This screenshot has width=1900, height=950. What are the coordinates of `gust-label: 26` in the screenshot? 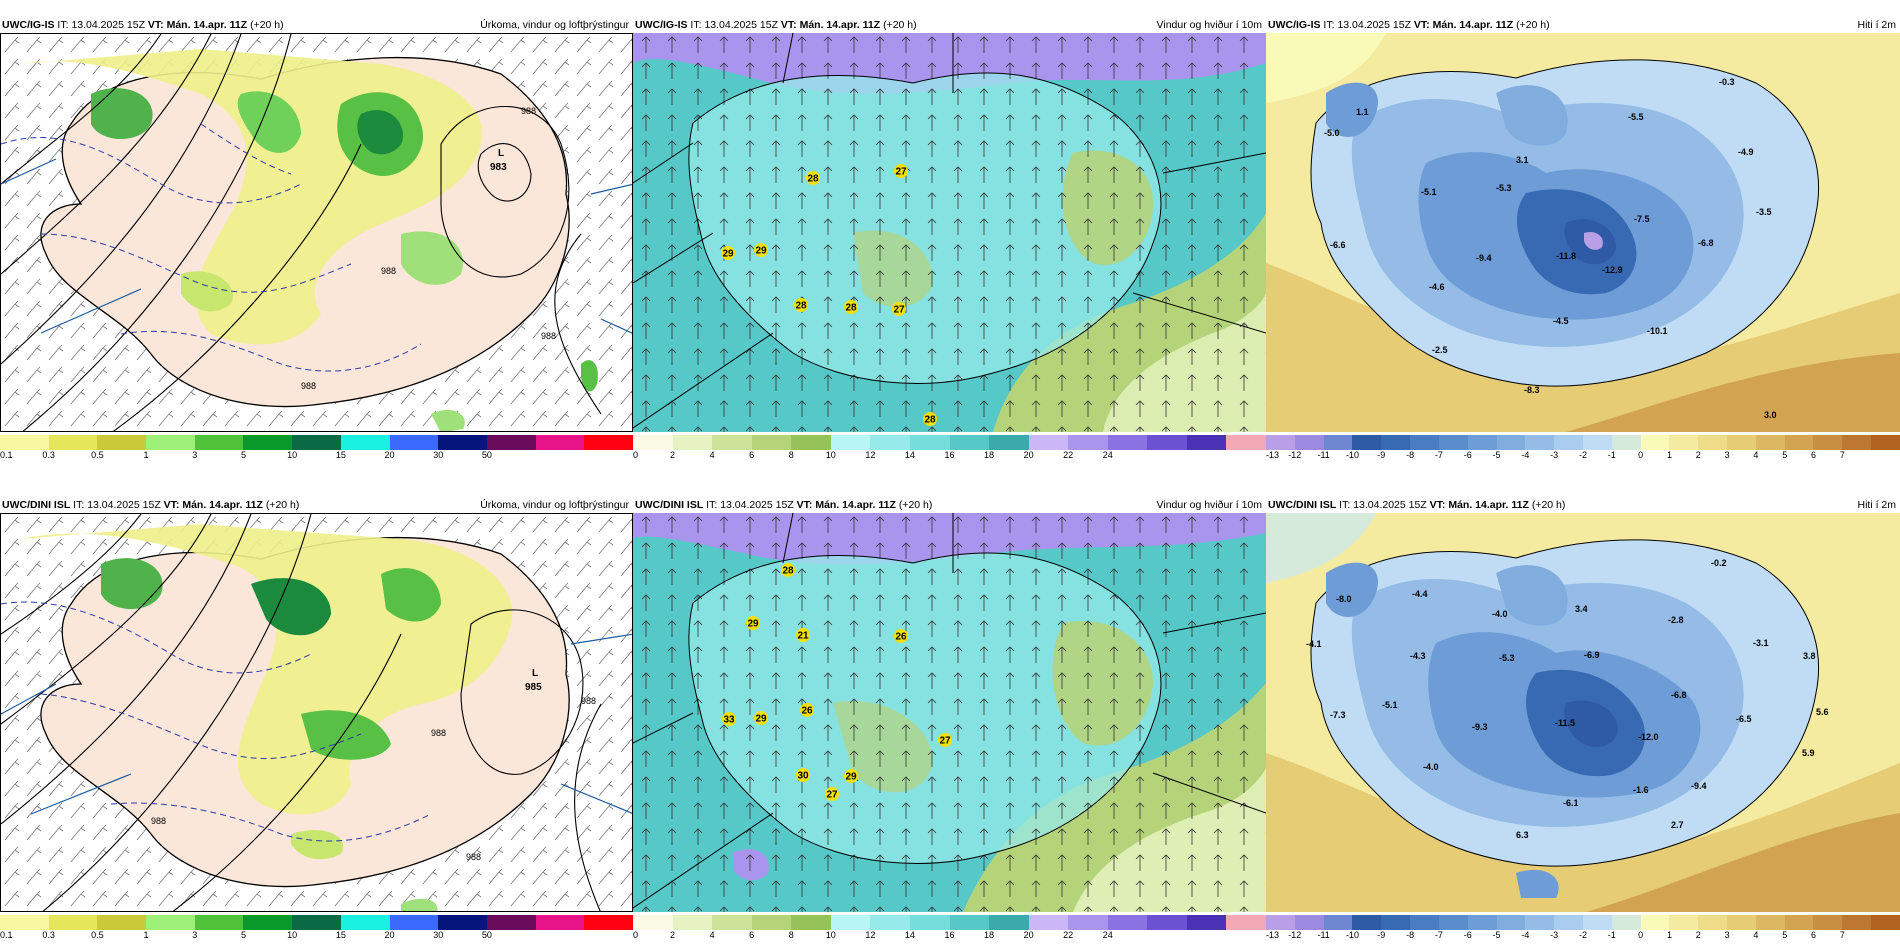 It's located at (807, 711).